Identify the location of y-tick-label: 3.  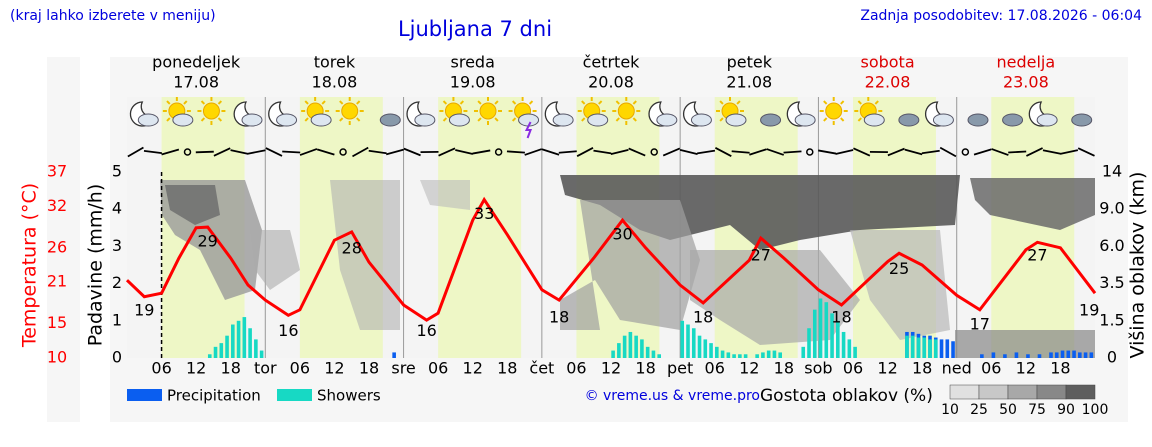
(117, 245).